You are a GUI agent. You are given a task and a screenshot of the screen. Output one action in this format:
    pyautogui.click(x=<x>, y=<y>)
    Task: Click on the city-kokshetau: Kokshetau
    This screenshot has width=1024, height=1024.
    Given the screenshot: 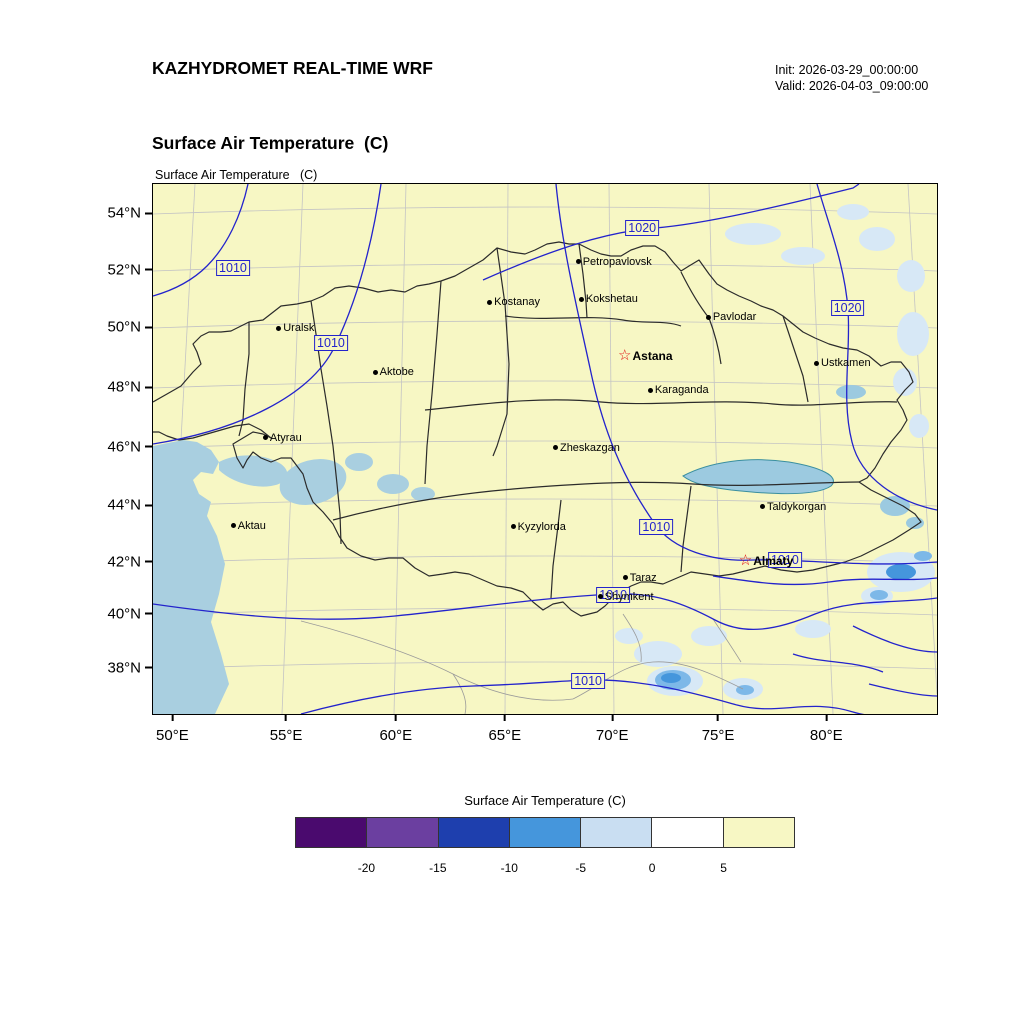 What is the action you would take?
    pyautogui.click(x=608, y=299)
    